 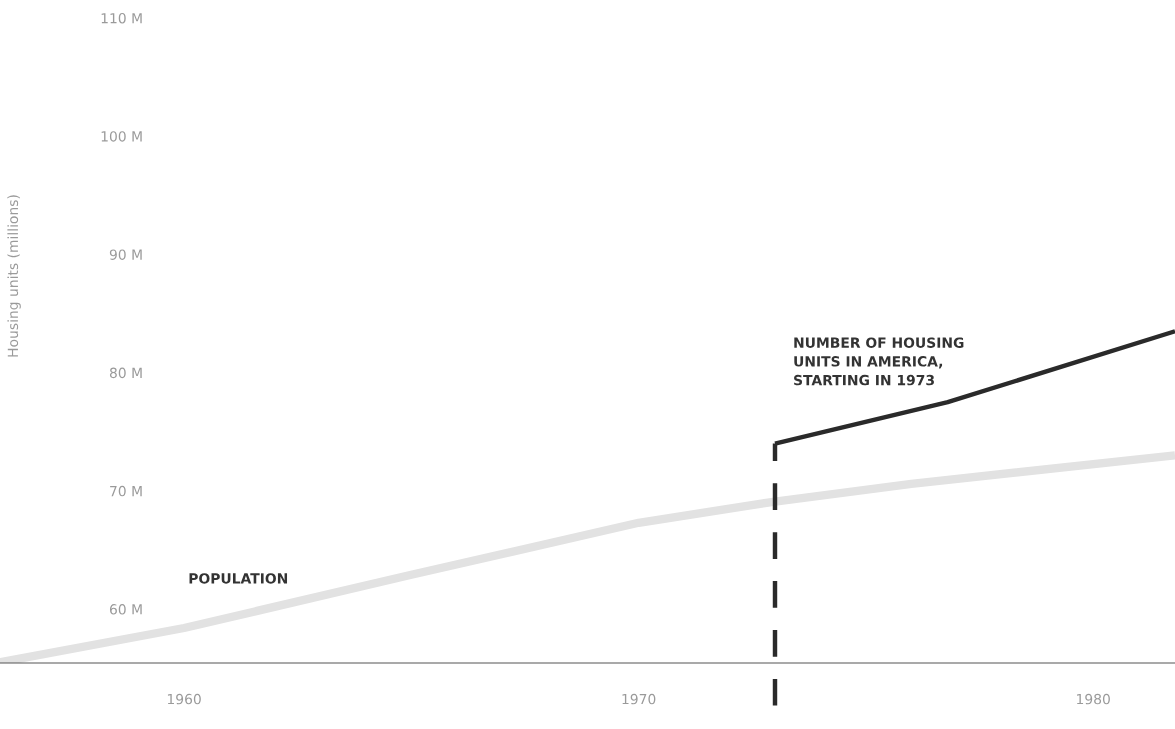 I want to click on series-label: POPULATION, so click(x=238, y=578).